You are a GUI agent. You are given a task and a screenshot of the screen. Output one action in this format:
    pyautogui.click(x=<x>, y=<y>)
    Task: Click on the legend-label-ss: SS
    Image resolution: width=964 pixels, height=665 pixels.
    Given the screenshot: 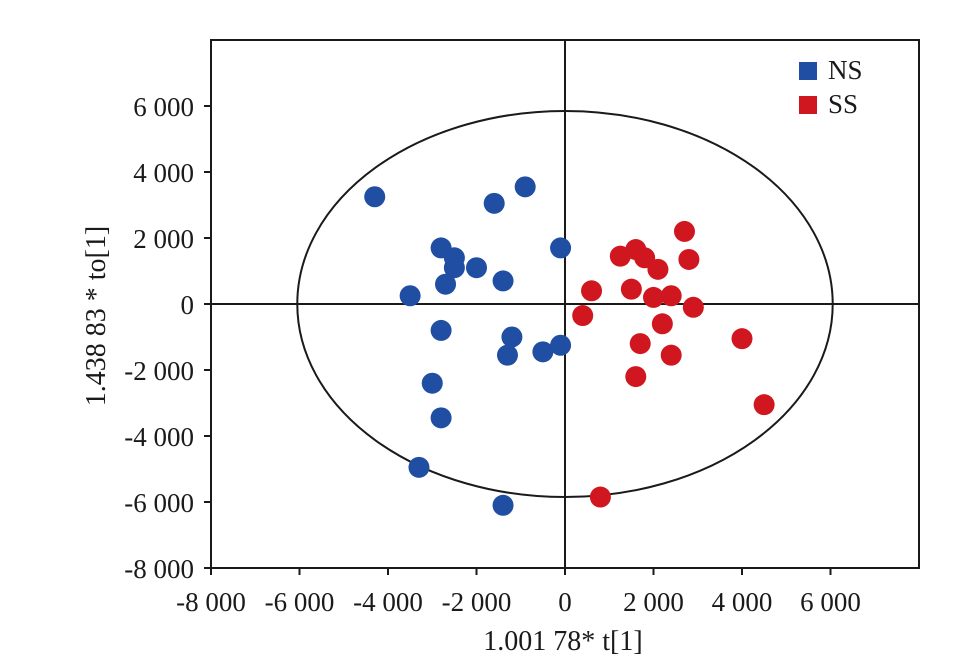 What is the action you would take?
    pyautogui.click(x=843, y=104)
    